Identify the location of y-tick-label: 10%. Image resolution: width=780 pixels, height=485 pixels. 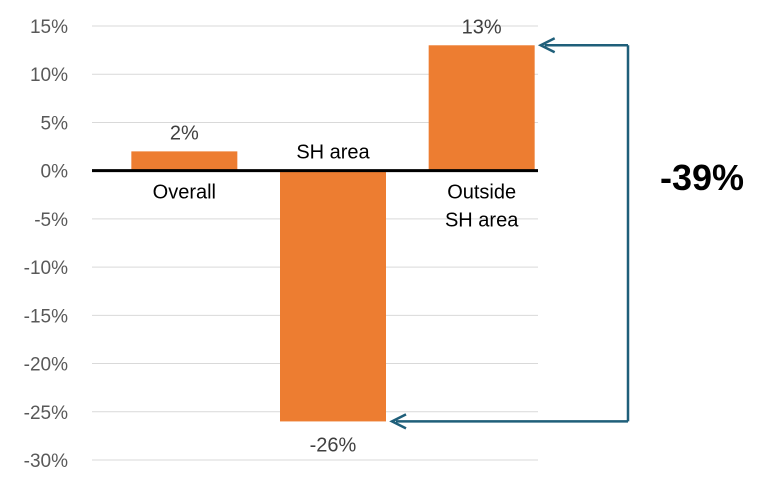
(49, 75).